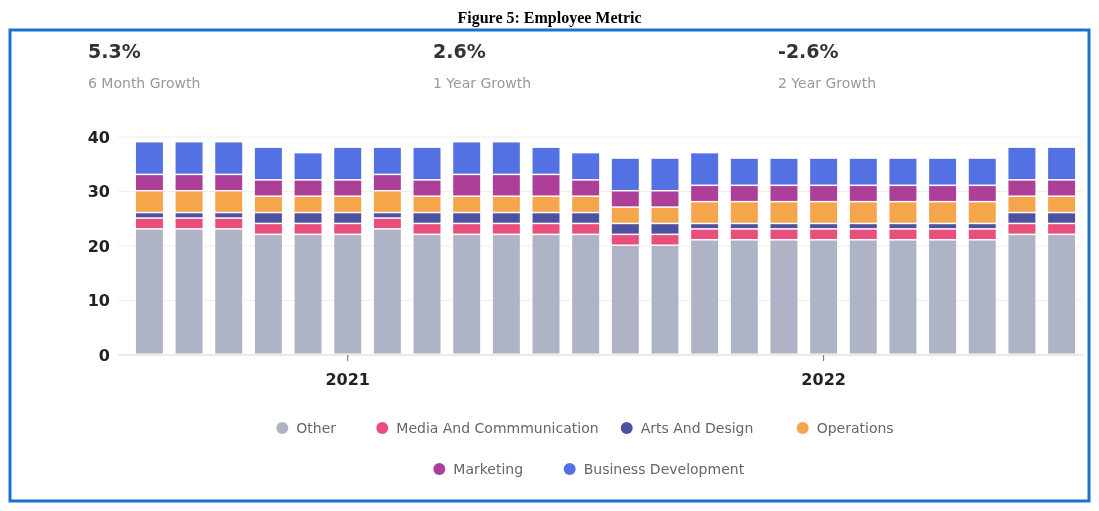 Image resolution: width=1099 pixels, height=511 pixels. I want to click on legend-label: Operations, so click(855, 428).